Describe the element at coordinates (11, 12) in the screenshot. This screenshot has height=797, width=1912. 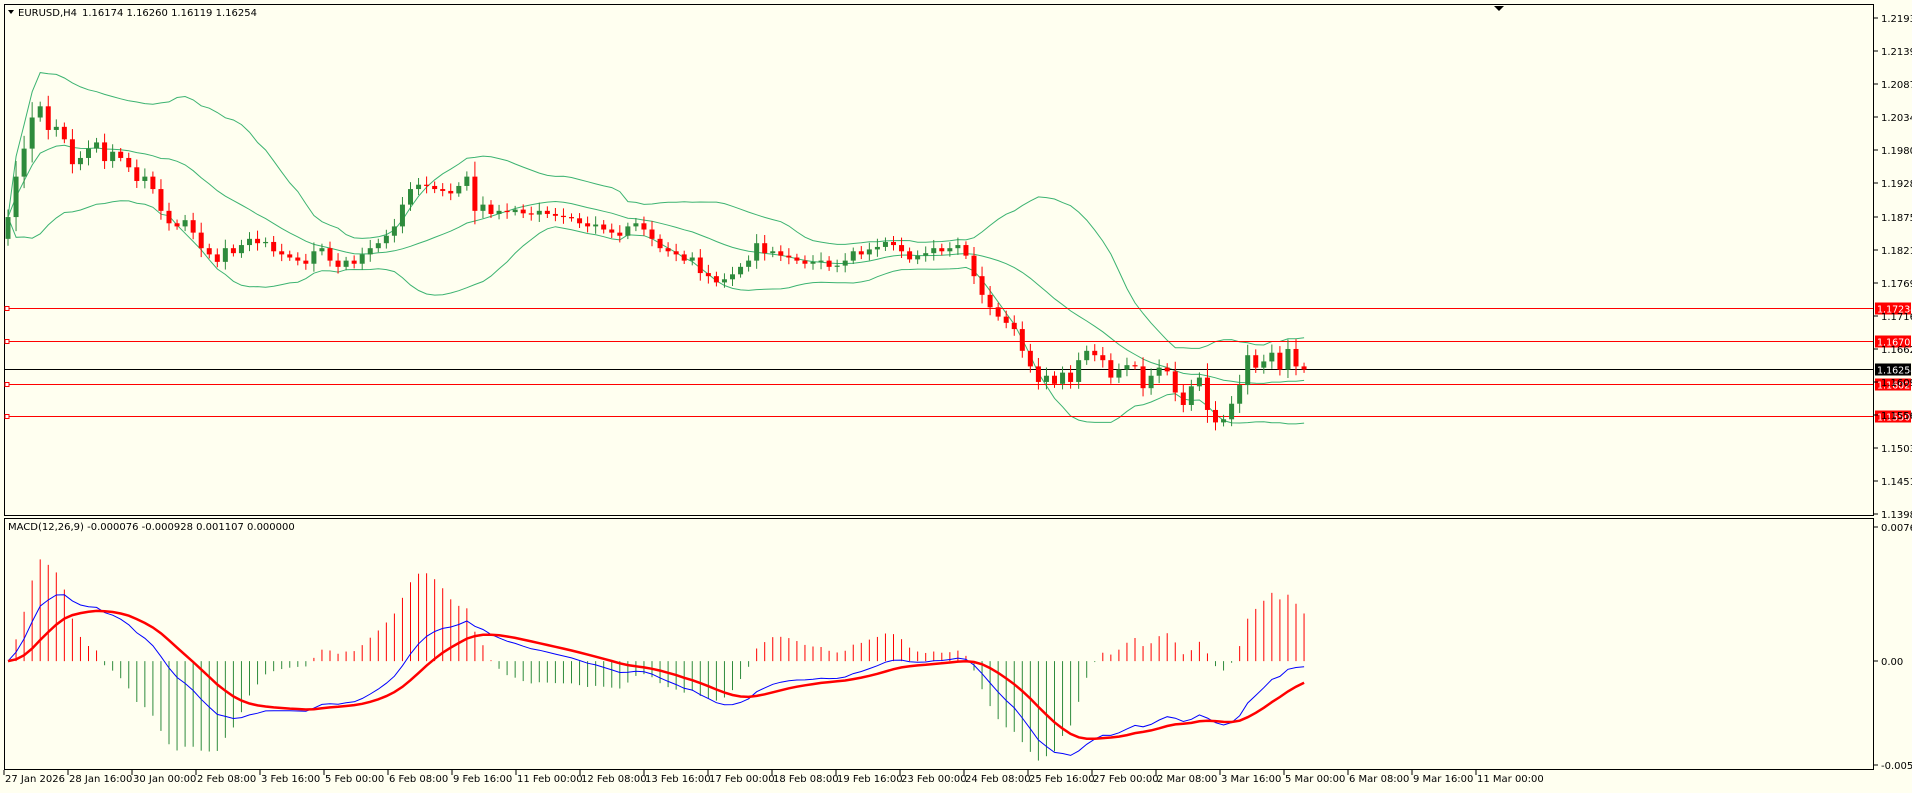
I see `dropdown-arrow-icon` at that location.